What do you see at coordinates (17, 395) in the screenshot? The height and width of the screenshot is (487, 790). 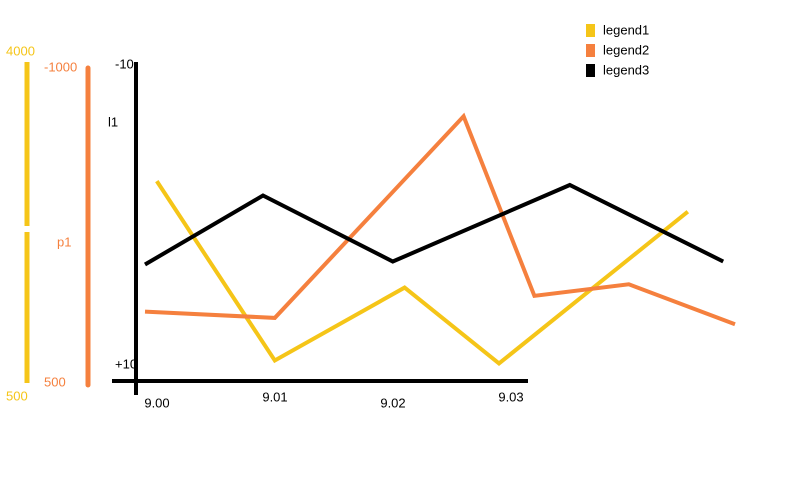 I see `y3-tick-label: 500` at bounding box center [17, 395].